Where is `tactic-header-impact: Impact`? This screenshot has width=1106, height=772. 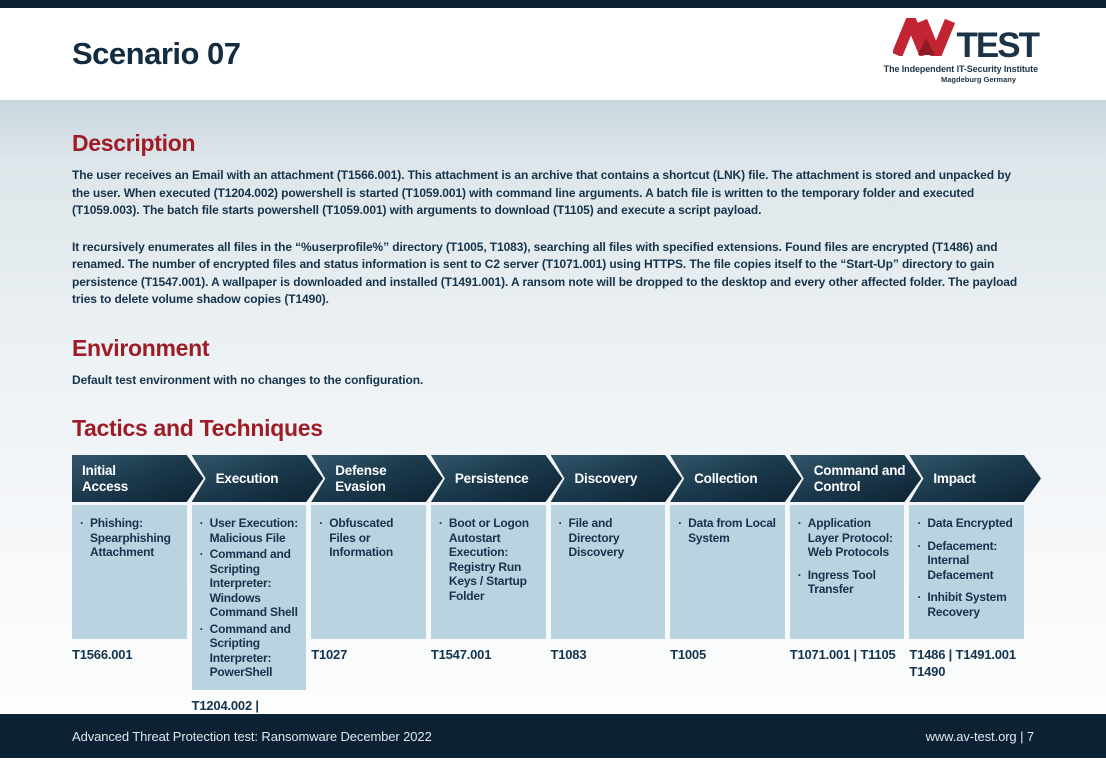
tactic-header-impact: Impact is located at coordinates (975, 478).